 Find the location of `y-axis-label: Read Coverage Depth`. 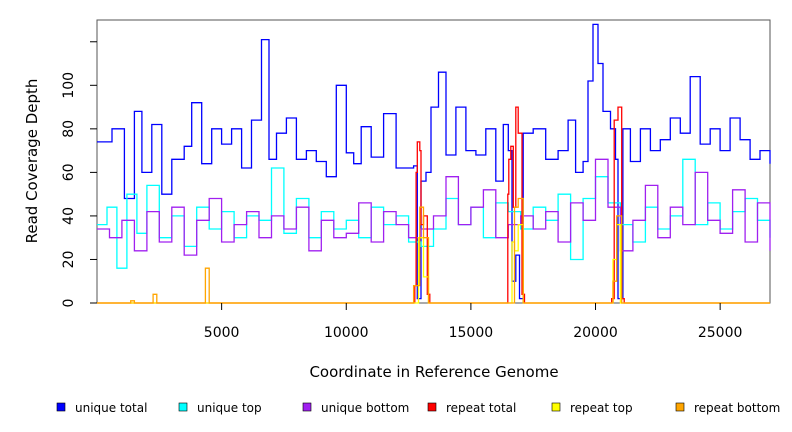

y-axis-label: Read Coverage Depth is located at coordinates (32, 161).